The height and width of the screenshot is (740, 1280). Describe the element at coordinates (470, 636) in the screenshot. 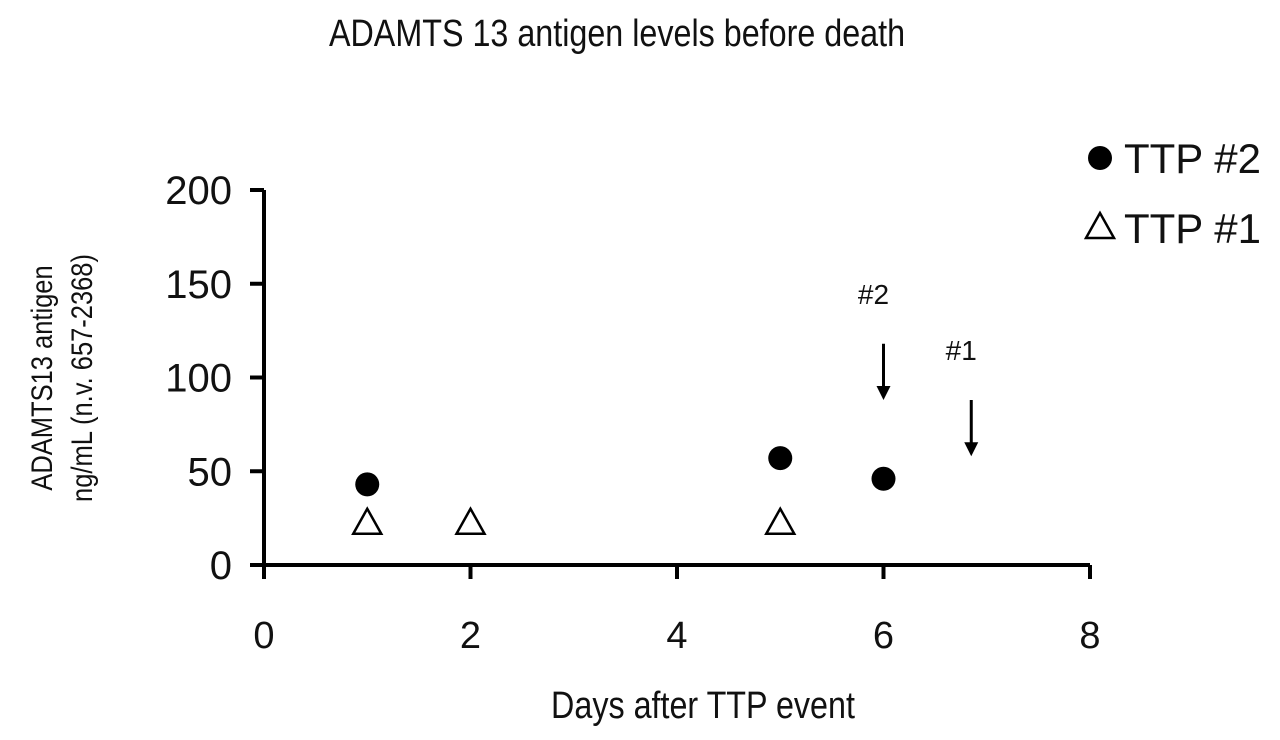

I see `x-tick-label: 2` at that location.